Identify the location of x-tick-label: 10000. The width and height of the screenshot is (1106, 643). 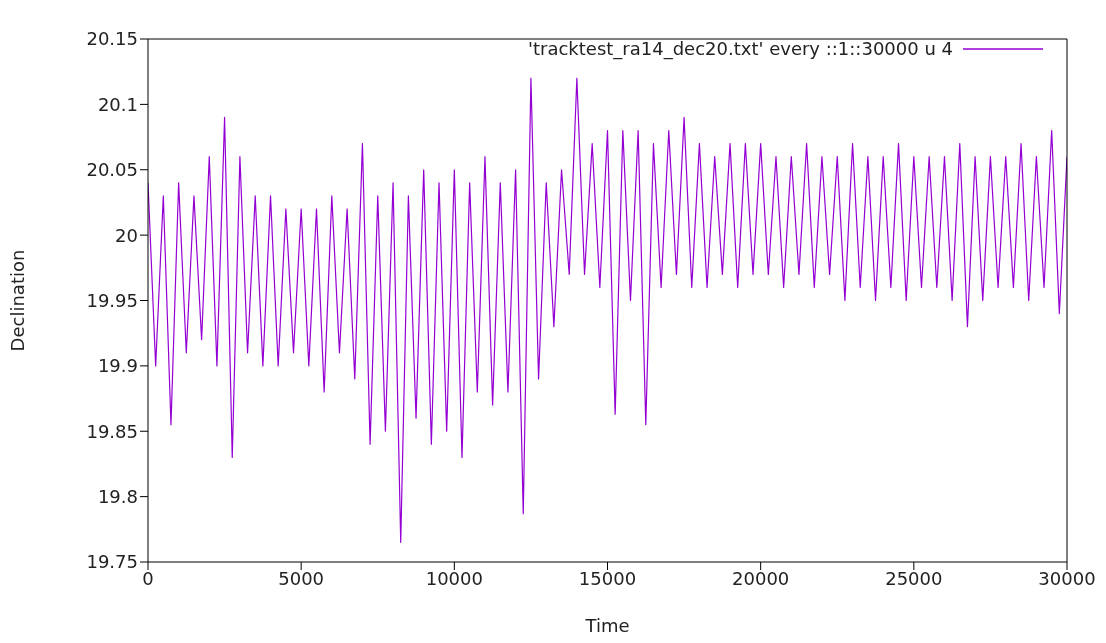
(454, 578).